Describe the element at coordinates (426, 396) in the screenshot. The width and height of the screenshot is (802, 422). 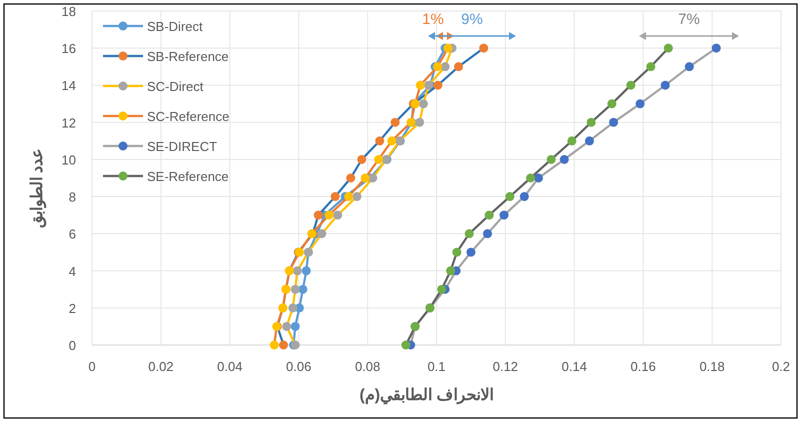
I see `x-axis-title: الانحراف الطابقي(م)` at that location.